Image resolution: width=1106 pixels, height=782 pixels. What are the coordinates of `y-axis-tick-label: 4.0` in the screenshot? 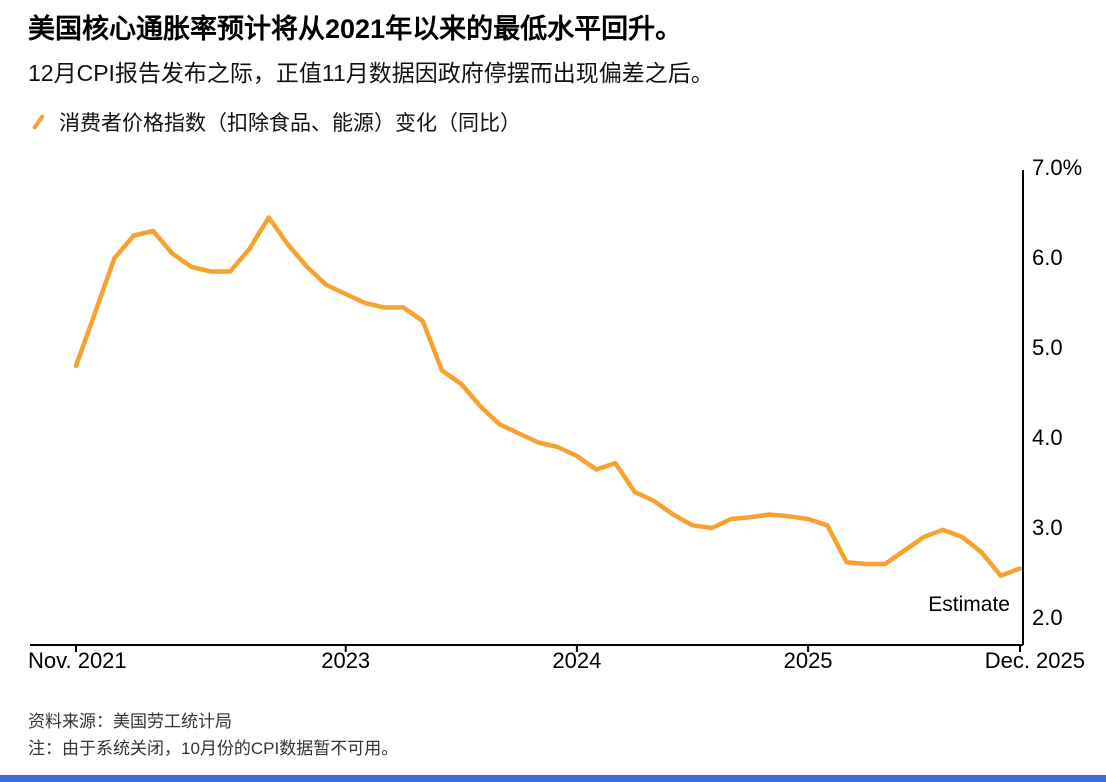 It's located at (1047, 437).